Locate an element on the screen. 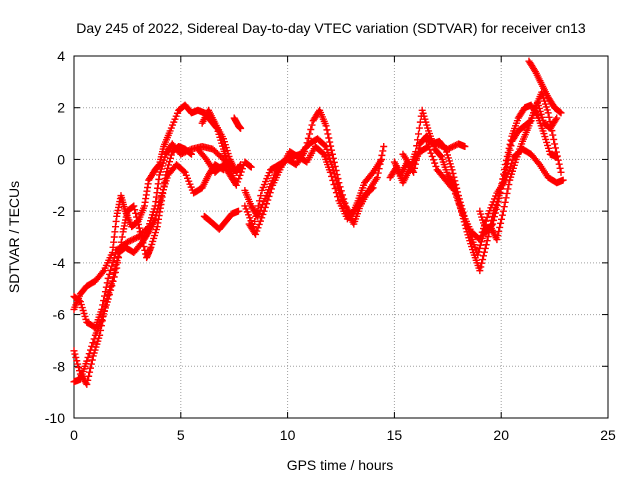  x-tick-label: 15 is located at coordinates (395, 435).